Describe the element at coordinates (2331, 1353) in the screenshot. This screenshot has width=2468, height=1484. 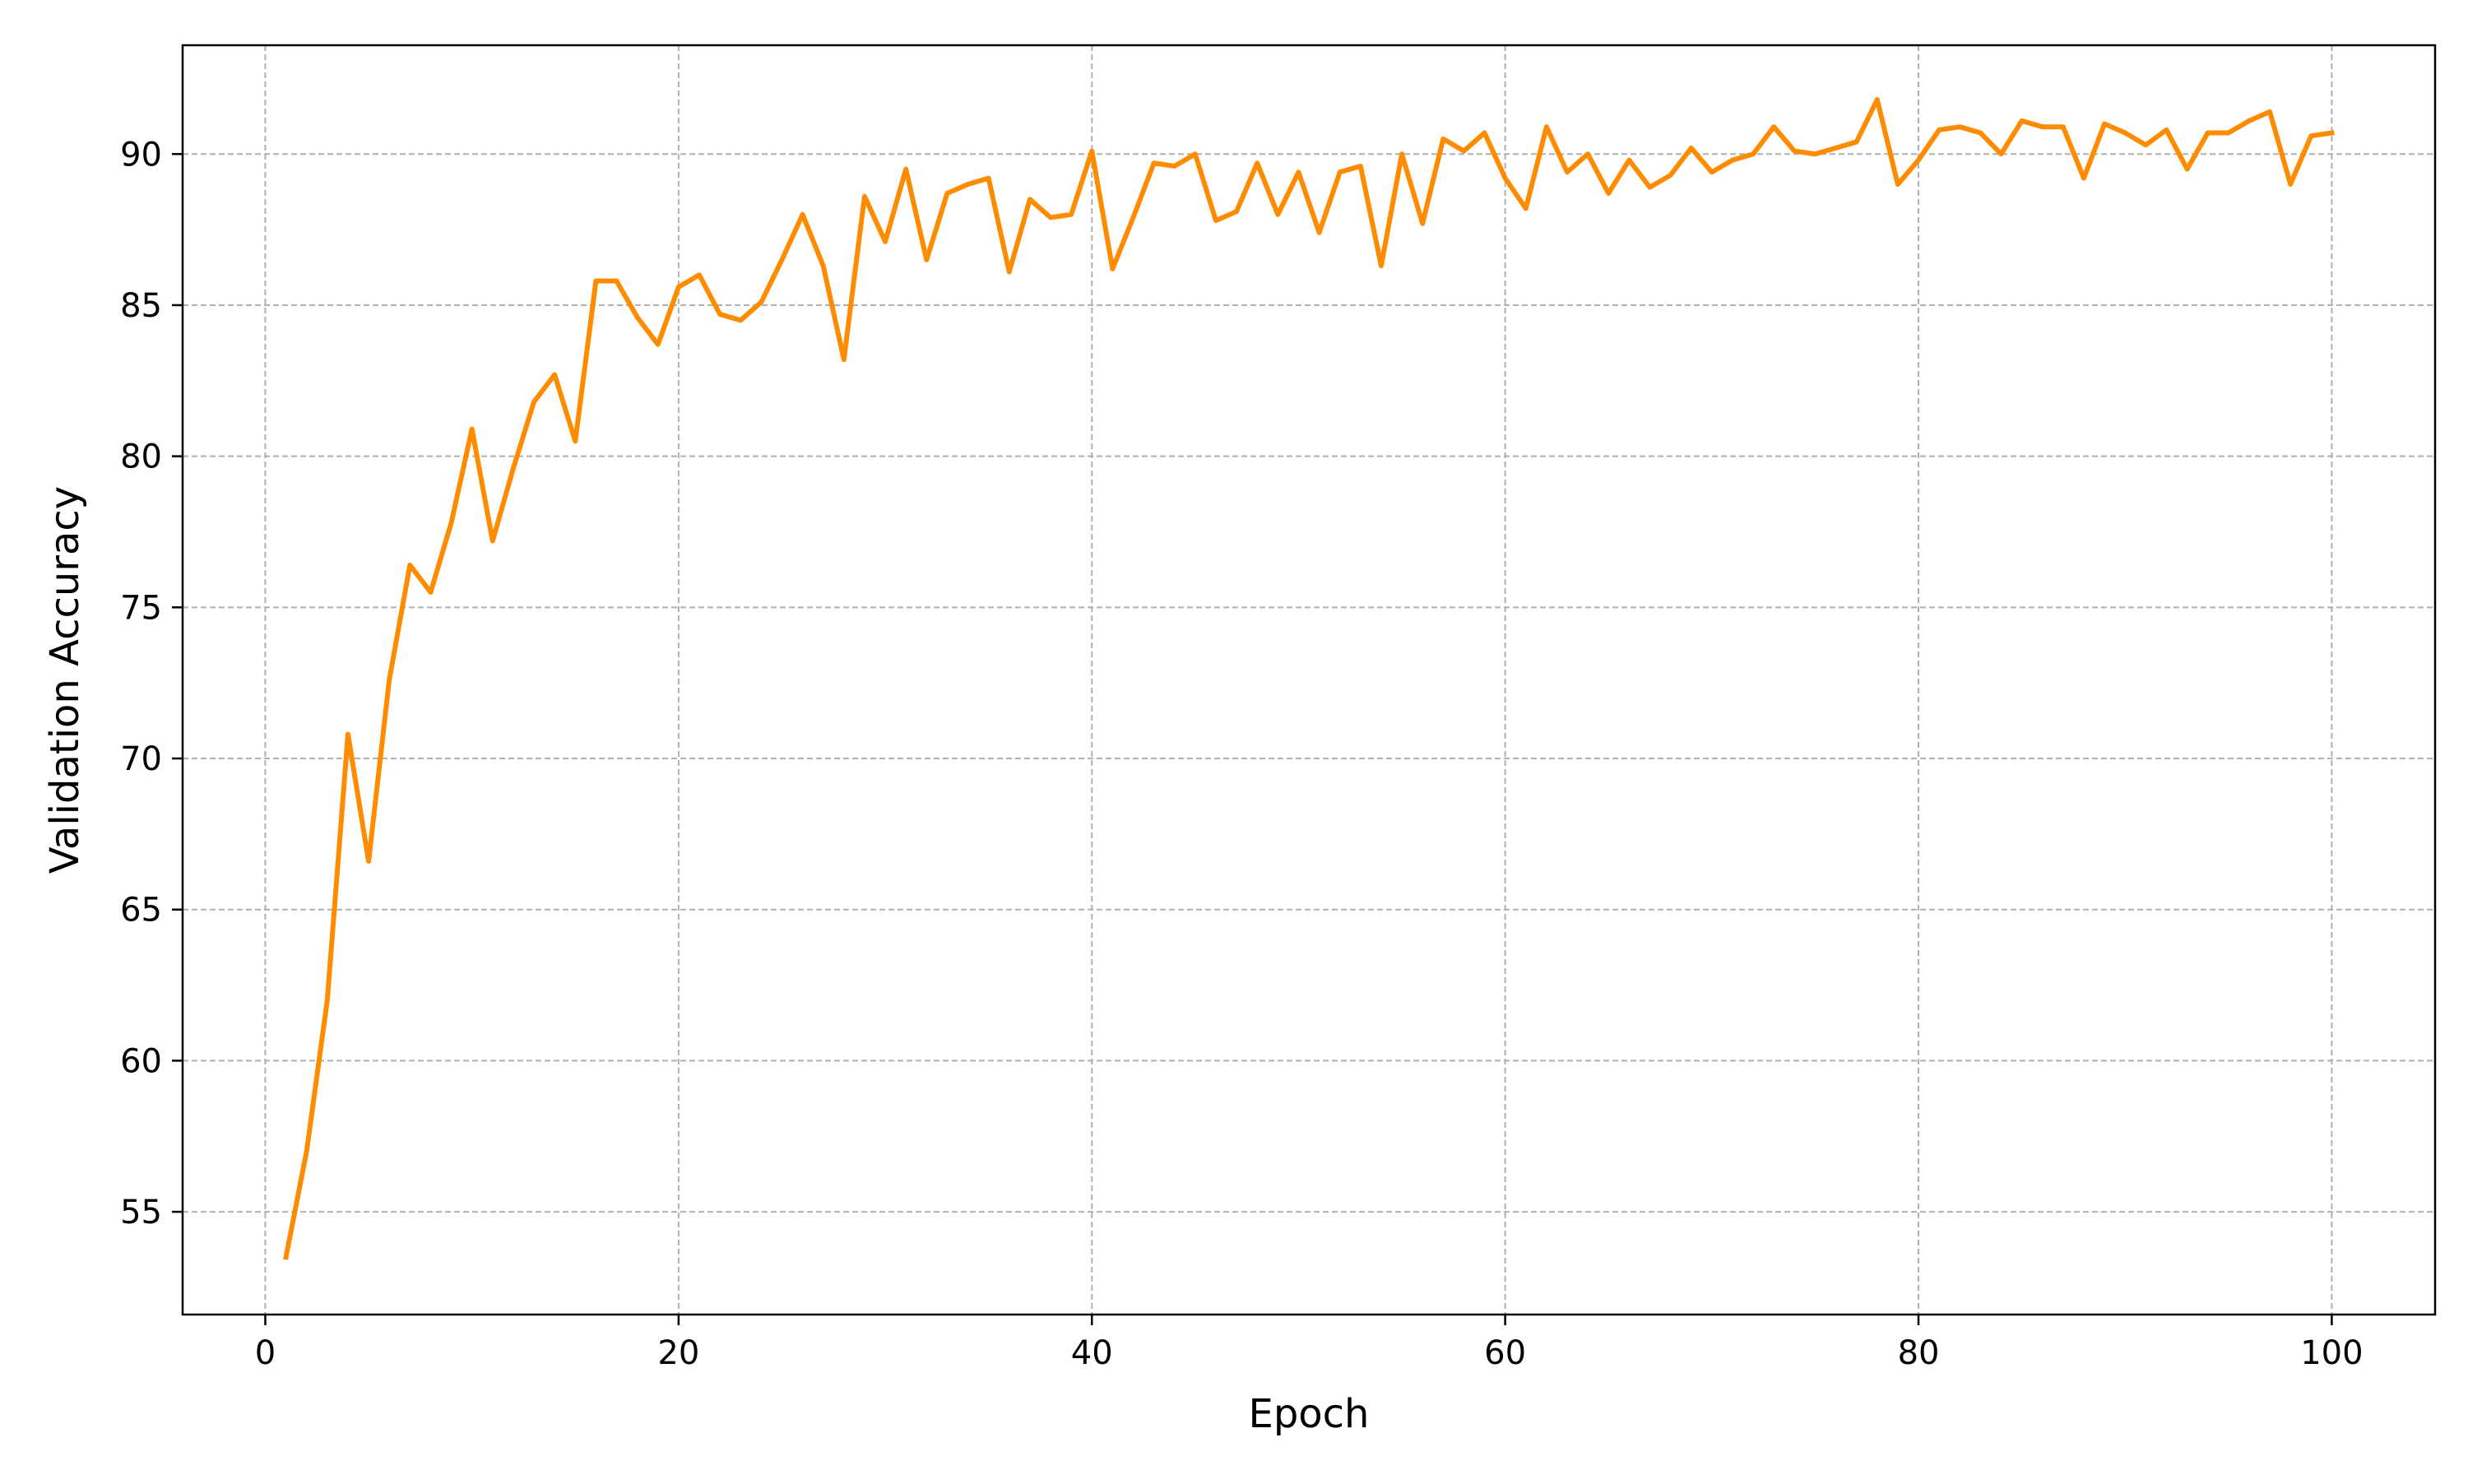
I see `x-tick-label: 100` at that location.